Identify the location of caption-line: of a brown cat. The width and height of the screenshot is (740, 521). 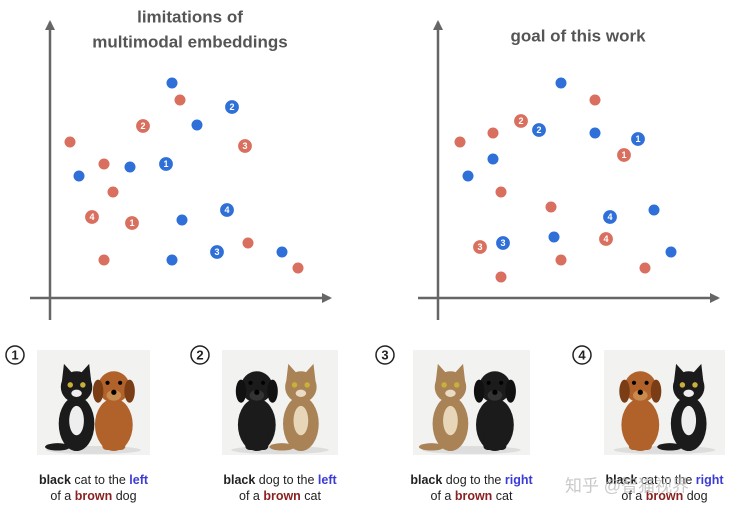
(472, 496).